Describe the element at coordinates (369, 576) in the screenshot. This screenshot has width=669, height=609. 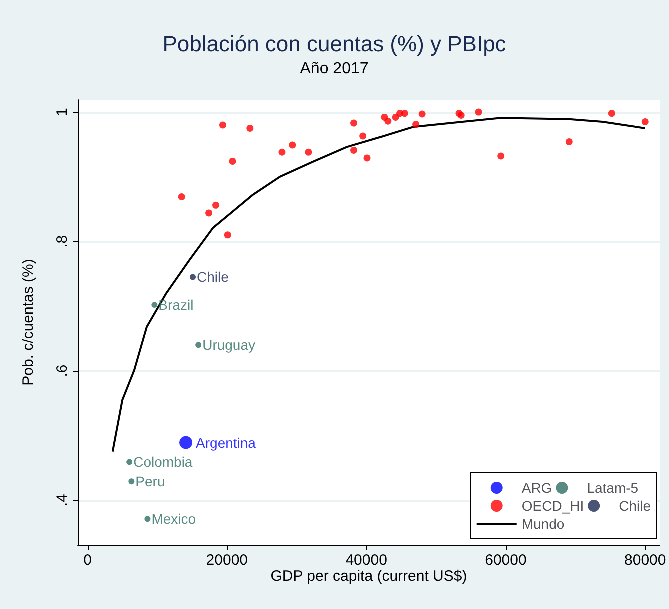
I see `x-axis-title: GDP per capita (current US$)` at that location.